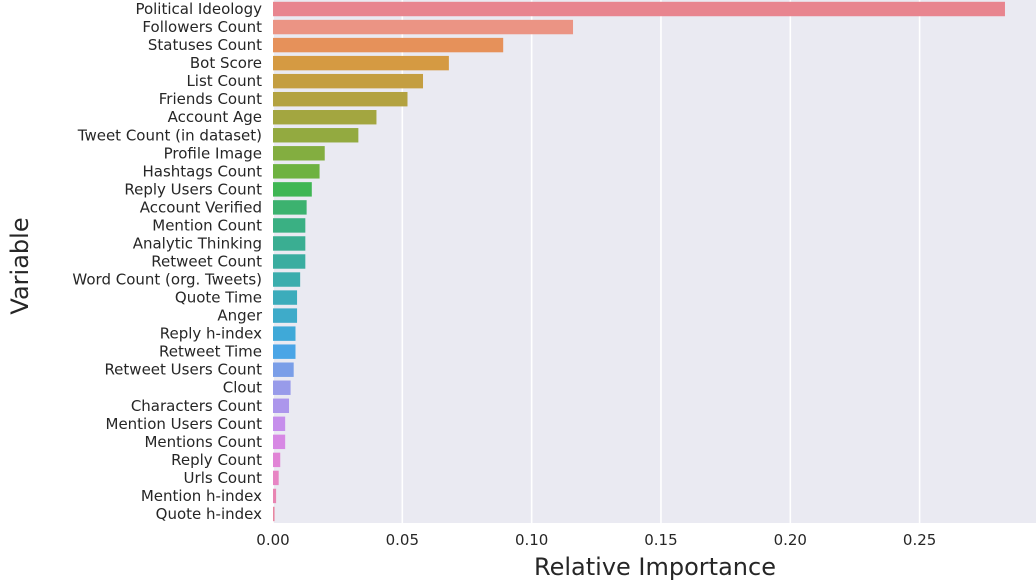 This screenshot has width=1036, height=585. Describe the element at coordinates (169, 135) in the screenshot. I see `category-label: Tweet Count (in dataset)` at that location.